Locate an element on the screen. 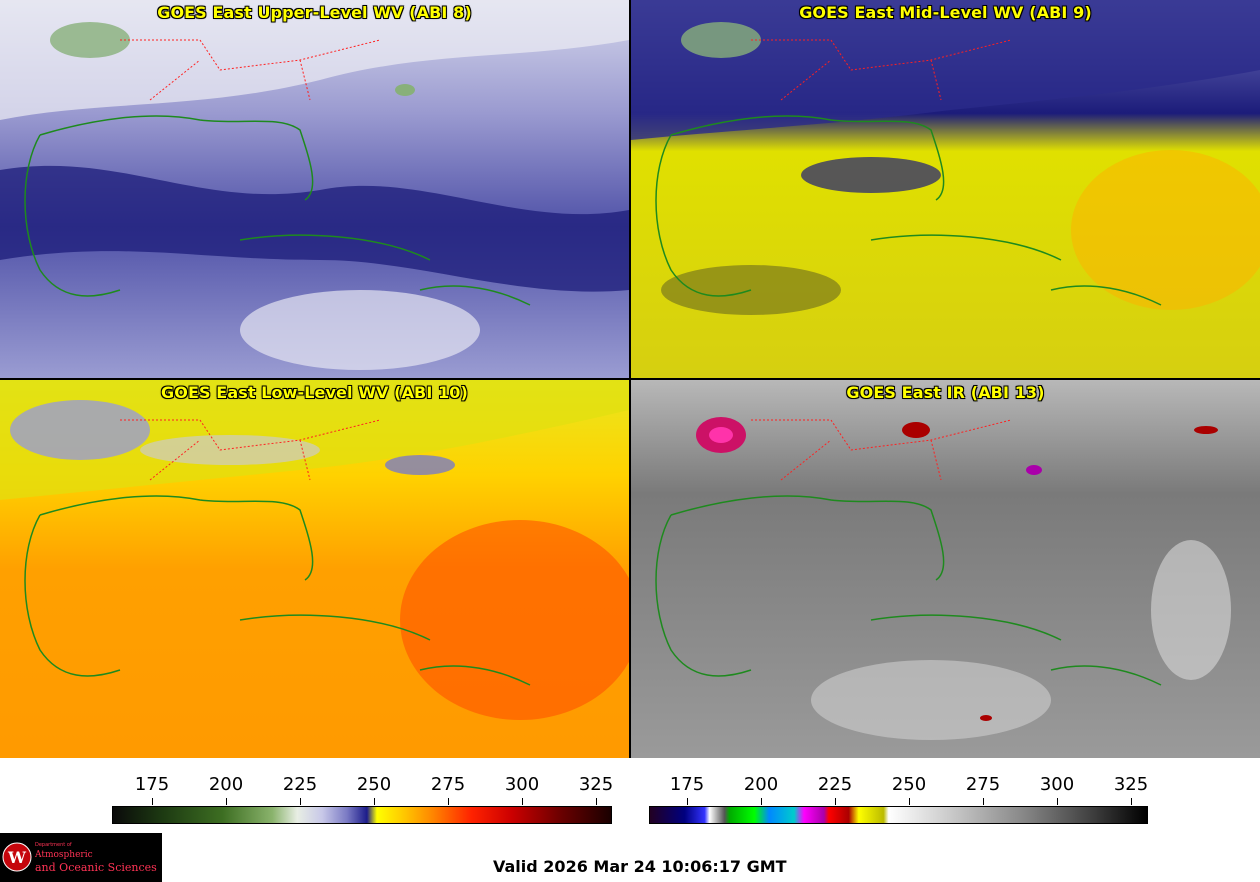 This screenshot has height=882, width=1260. panel-title: GOES East Upper-Level WV (ABI 8) is located at coordinates (314, 12).